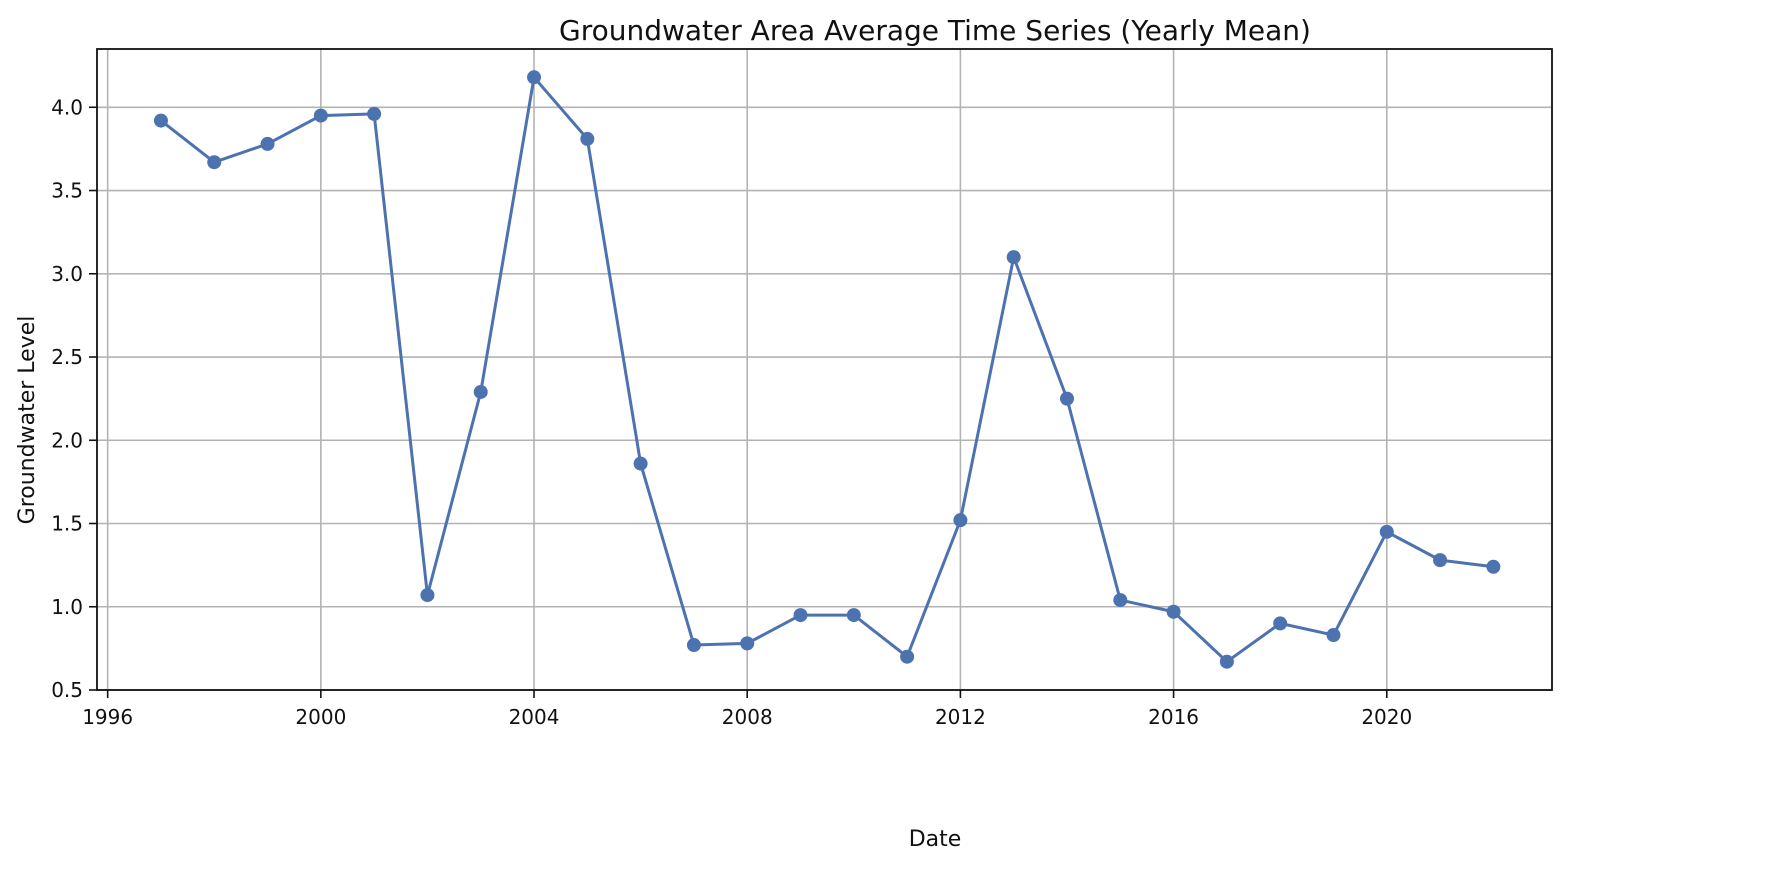 The height and width of the screenshot is (877, 1781). Describe the element at coordinates (107, 717) in the screenshot. I see `x-tick-label-1996: 1996` at that location.